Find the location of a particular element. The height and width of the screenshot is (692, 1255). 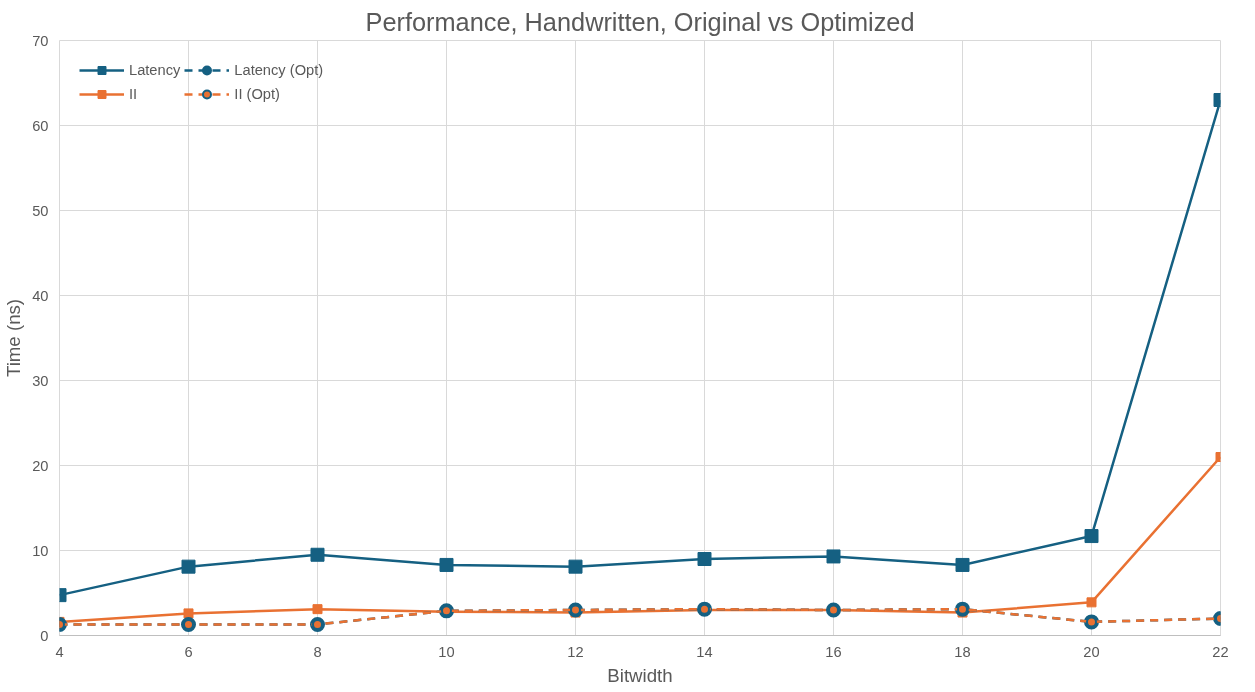

y-axis-title: Time (ns) is located at coordinates (14, 338).